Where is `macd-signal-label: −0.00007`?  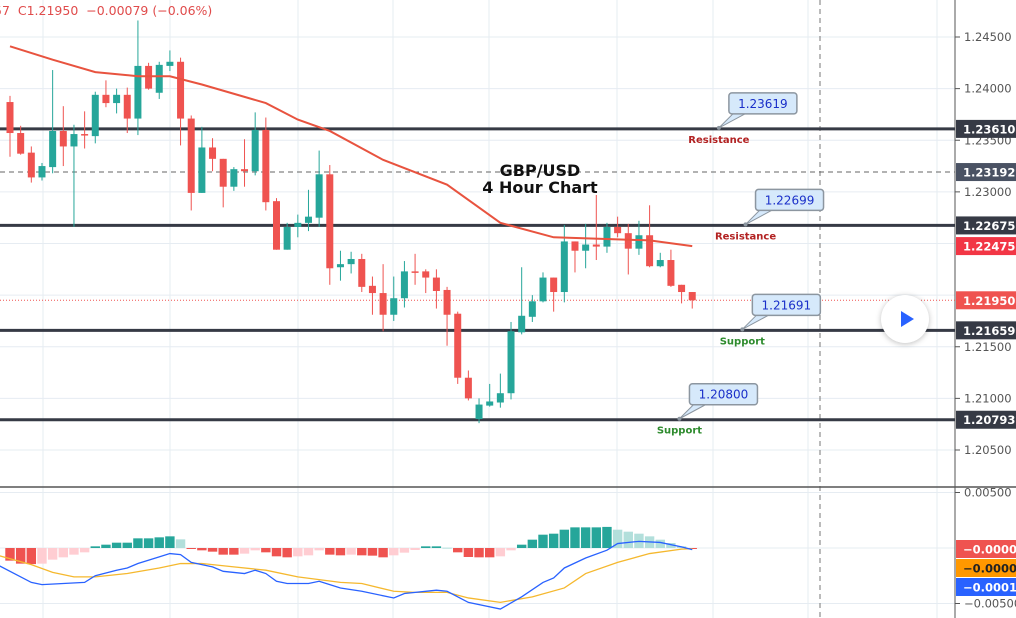 macd-signal-label: −0.00007 is located at coordinates (989, 569).